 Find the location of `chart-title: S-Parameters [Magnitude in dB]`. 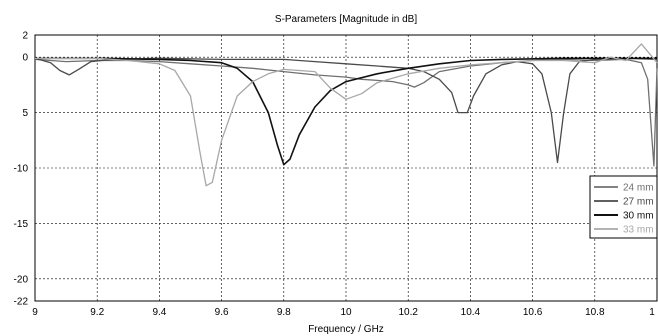

chart-title: S-Parameters [Magnitude in dB] is located at coordinates (346, 19).